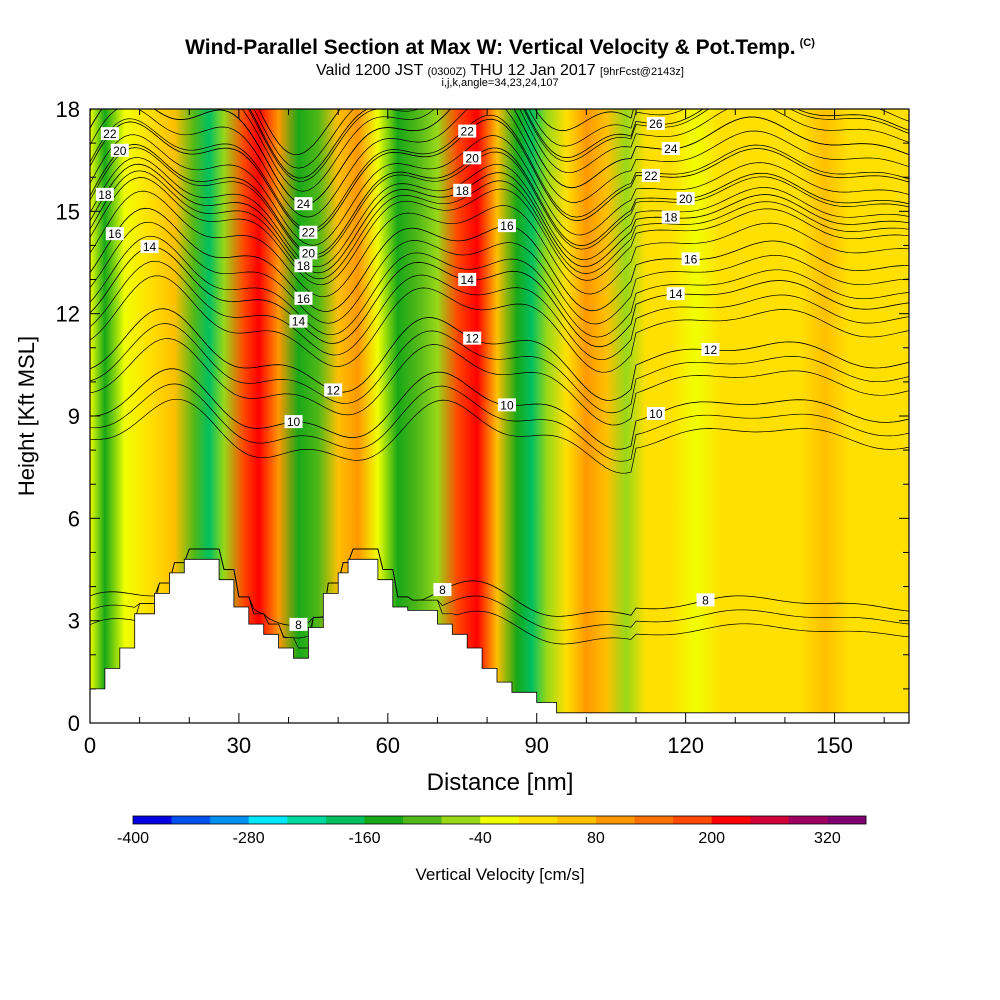  What do you see at coordinates (133, 838) in the screenshot?
I see `colorbar-tick-label: -400` at bounding box center [133, 838].